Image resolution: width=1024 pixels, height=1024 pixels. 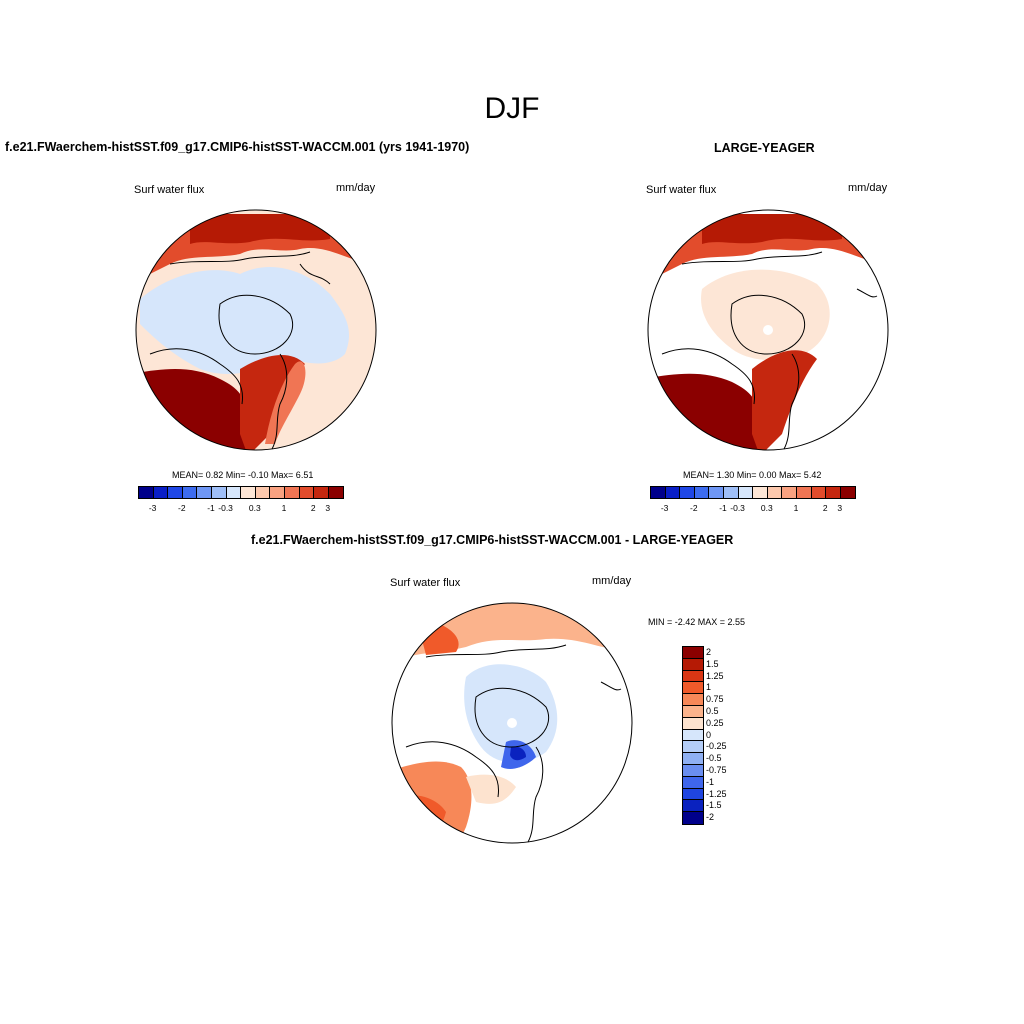 I want to click on panel-1-colorbar, so click(x=241, y=492).